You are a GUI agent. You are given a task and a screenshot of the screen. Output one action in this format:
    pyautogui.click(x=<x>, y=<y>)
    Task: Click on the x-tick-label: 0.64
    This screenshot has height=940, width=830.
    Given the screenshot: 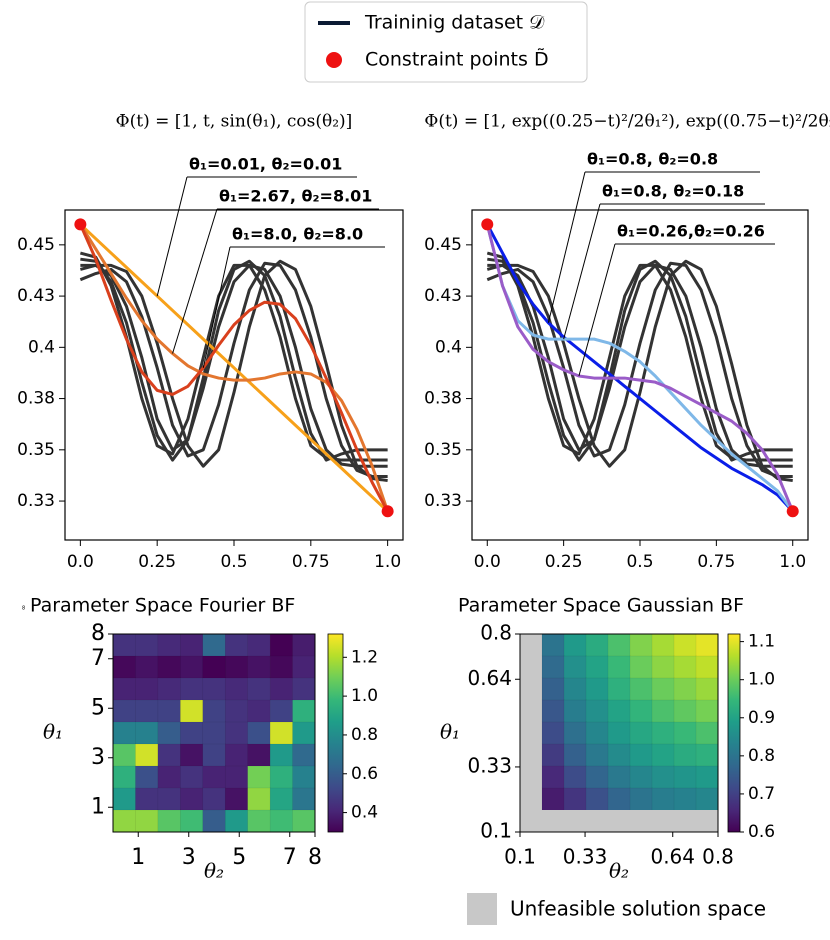 What is the action you would take?
    pyautogui.click(x=672, y=857)
    